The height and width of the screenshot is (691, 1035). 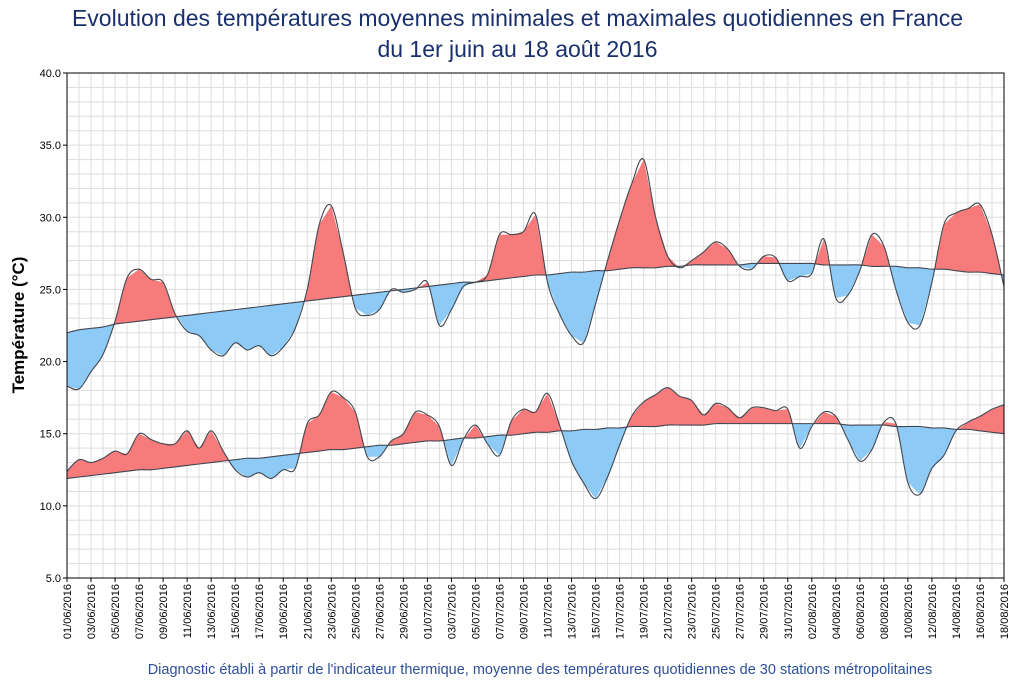 I want to click on x-tick-label: 13/07/2016, so click(x=573, y=611).